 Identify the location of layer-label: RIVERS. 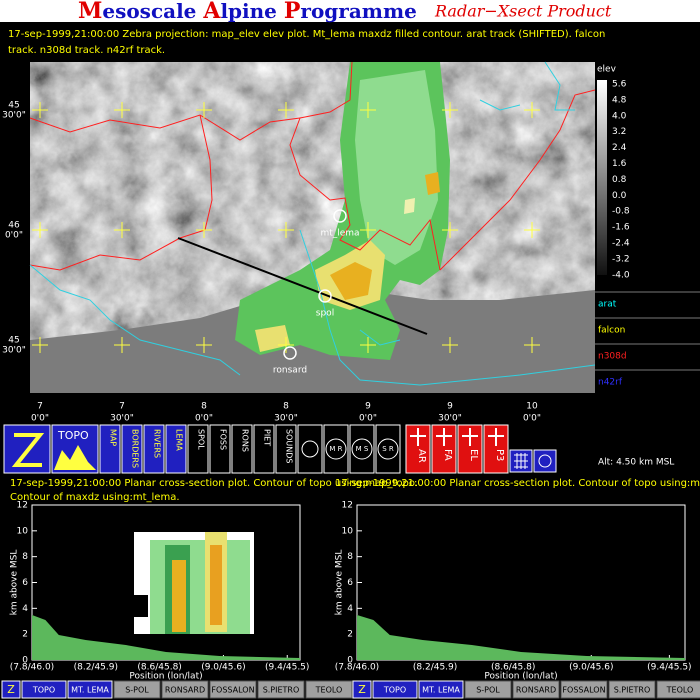
(157, 443).